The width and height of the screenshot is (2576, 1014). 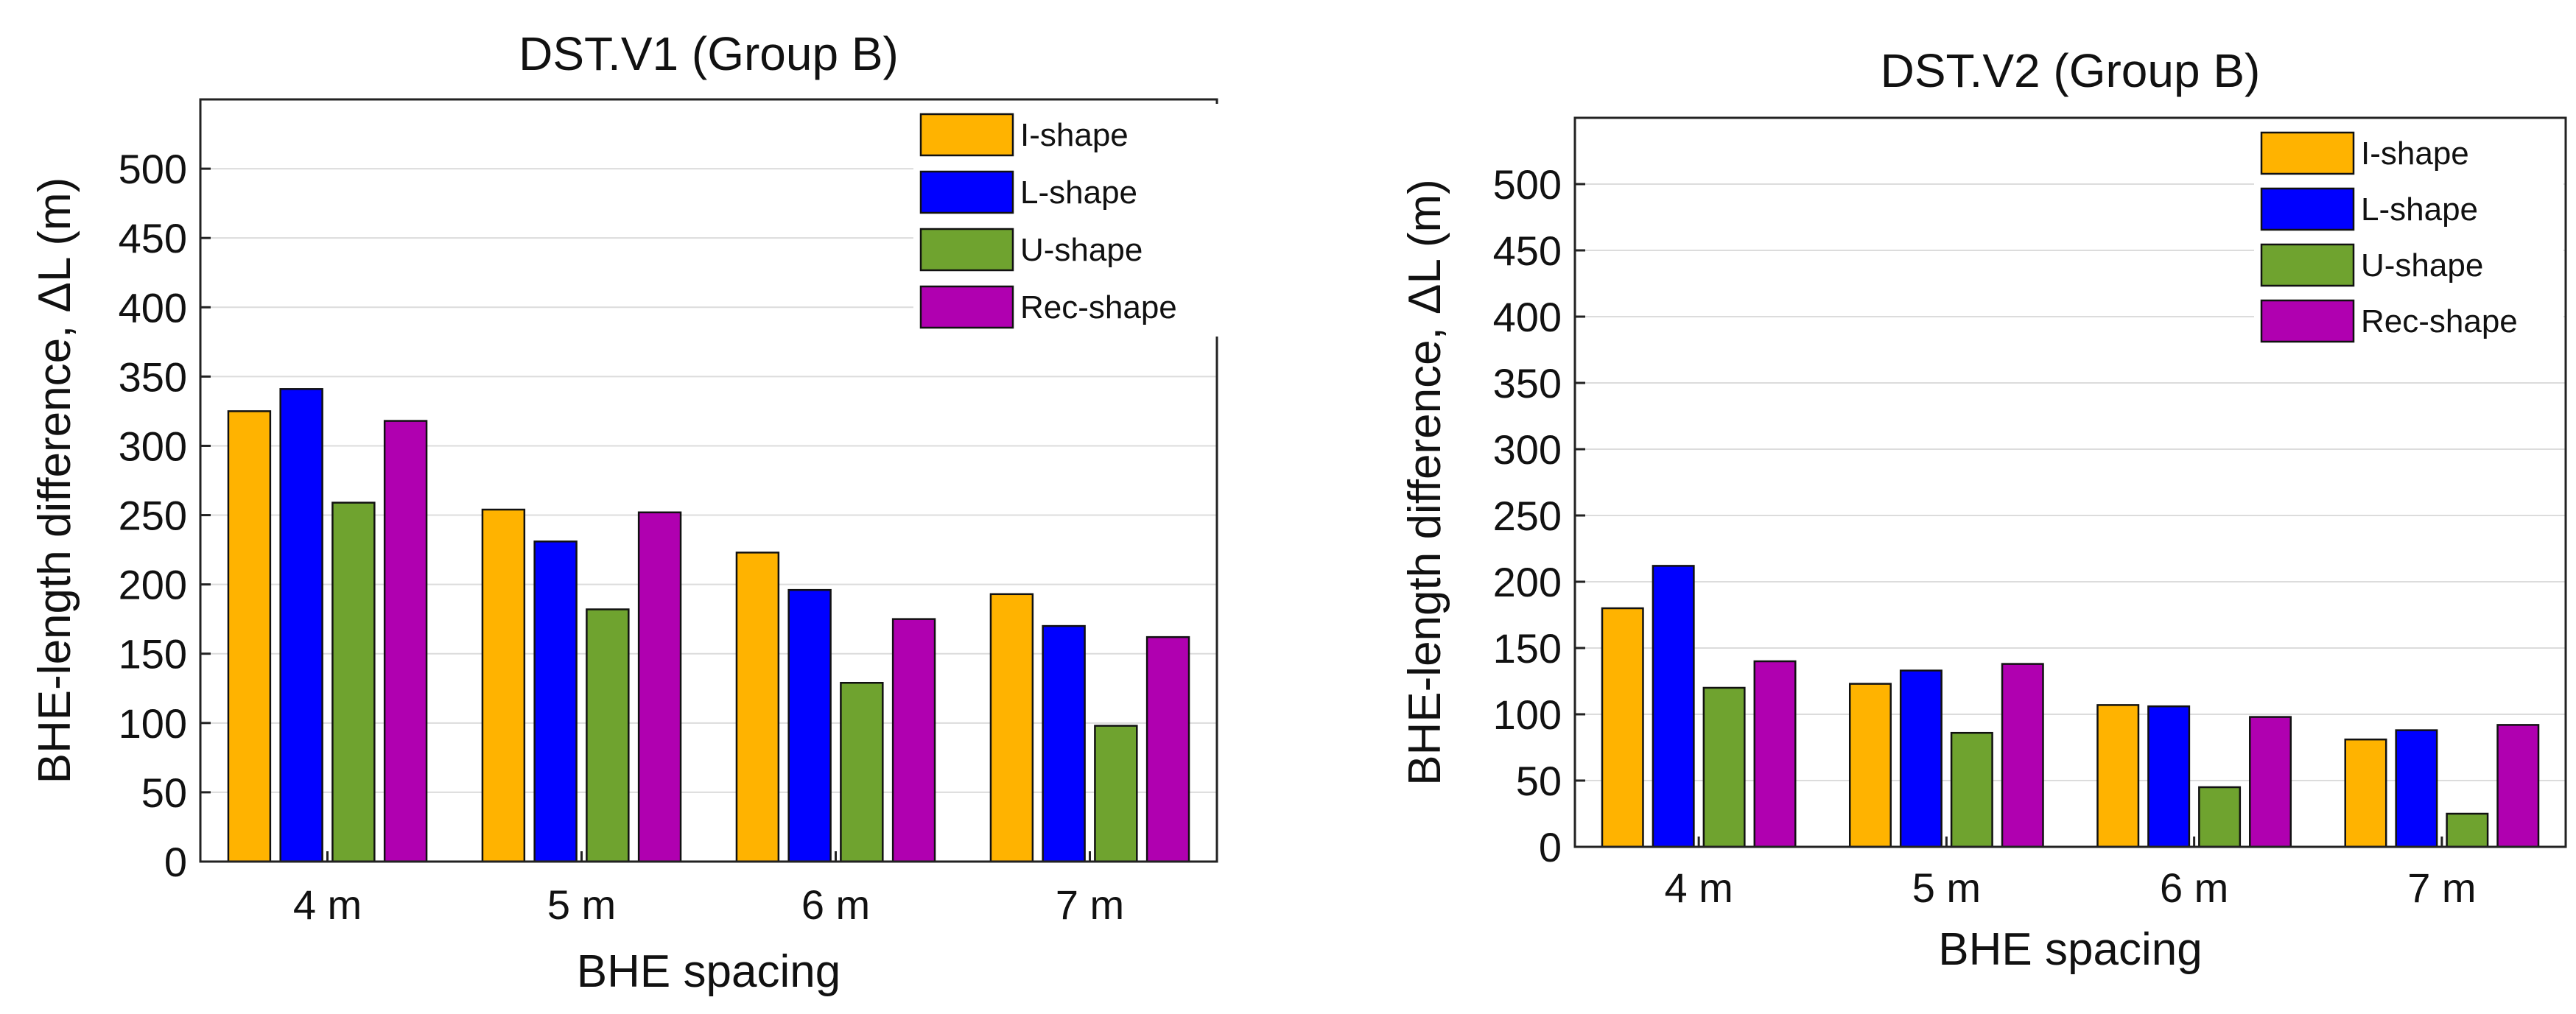 I want to click on chart-title: DST.V1 (Group B), so click(x=709, y=53).